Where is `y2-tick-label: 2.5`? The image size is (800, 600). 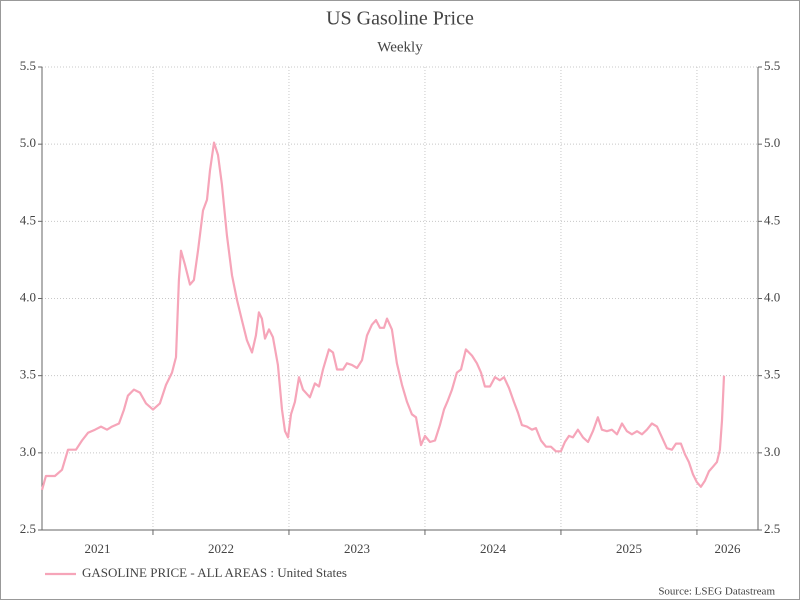 y2-tick-label: 2.5 is located at coordinates (772, 528).